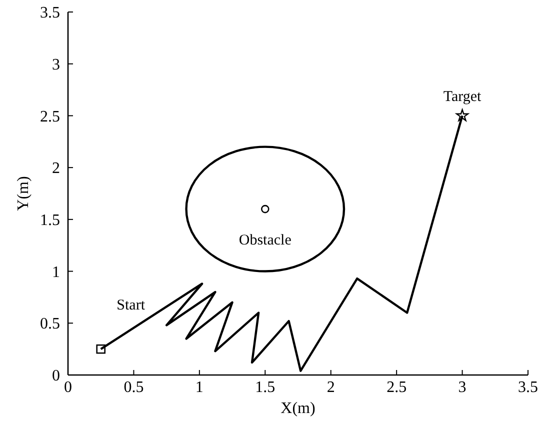  Describe the element at coordinates (462, 387) in the screenshot. I see `x-tick-label: 3` at that location.